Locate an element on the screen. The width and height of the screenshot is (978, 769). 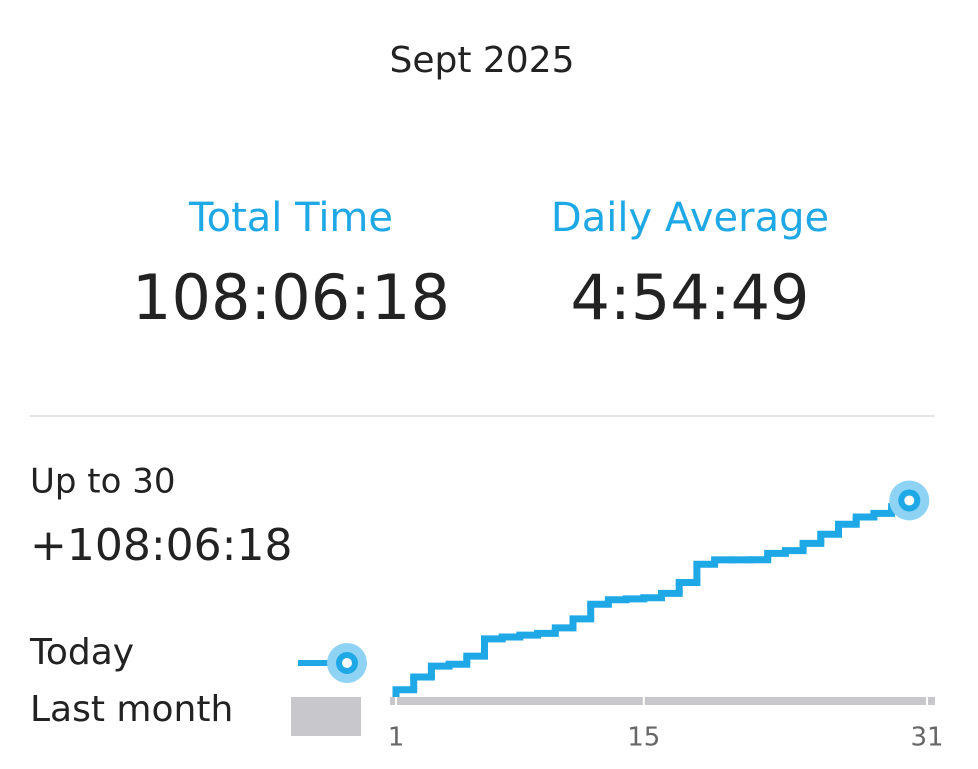
summary-value: +108:06:18 is located at coordinates (161, 545).